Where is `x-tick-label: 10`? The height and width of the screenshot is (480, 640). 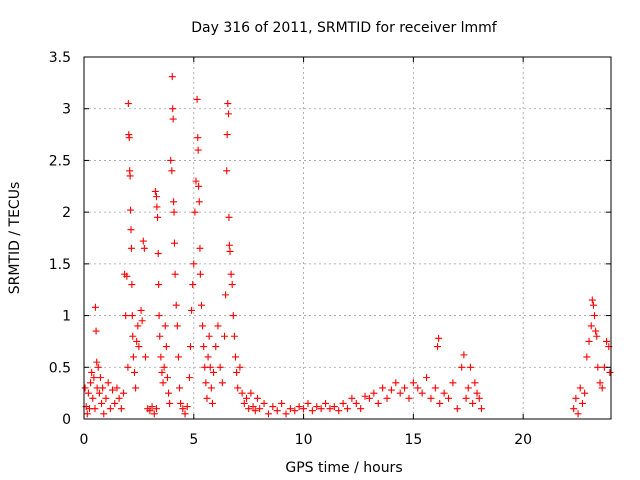 x-tick-label: 10 is located at coordinates (304, 440).